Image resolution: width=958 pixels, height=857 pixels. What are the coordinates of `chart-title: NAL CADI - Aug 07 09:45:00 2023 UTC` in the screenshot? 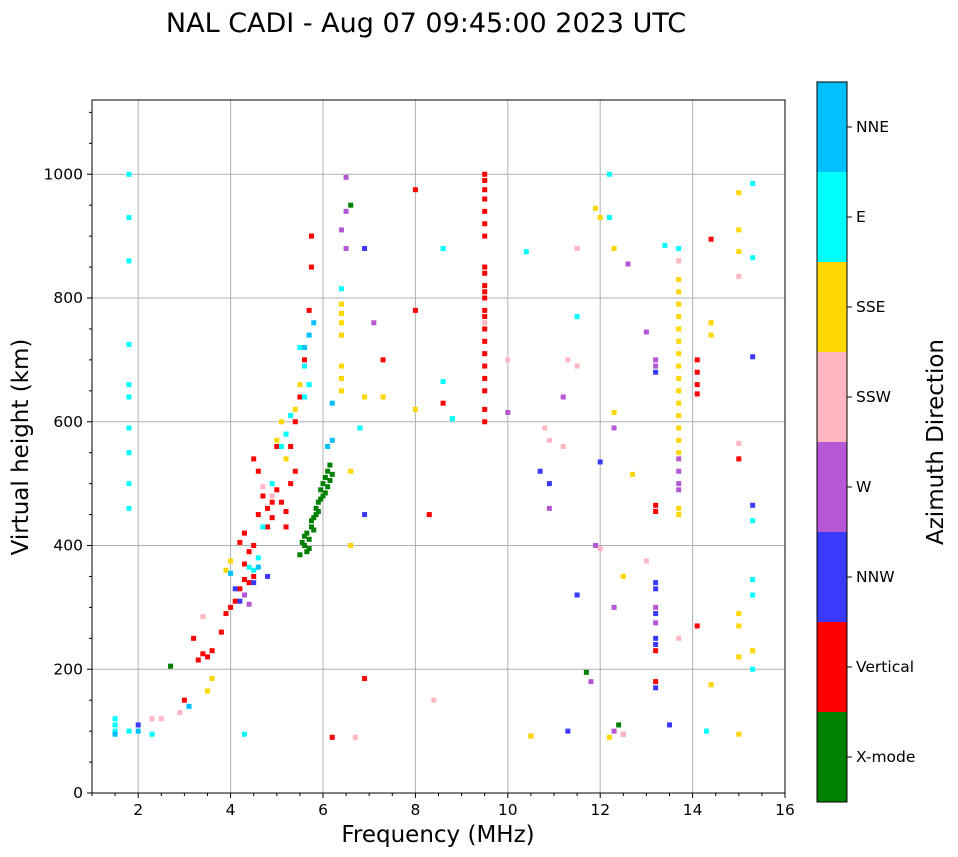 It's located at (426, 23).